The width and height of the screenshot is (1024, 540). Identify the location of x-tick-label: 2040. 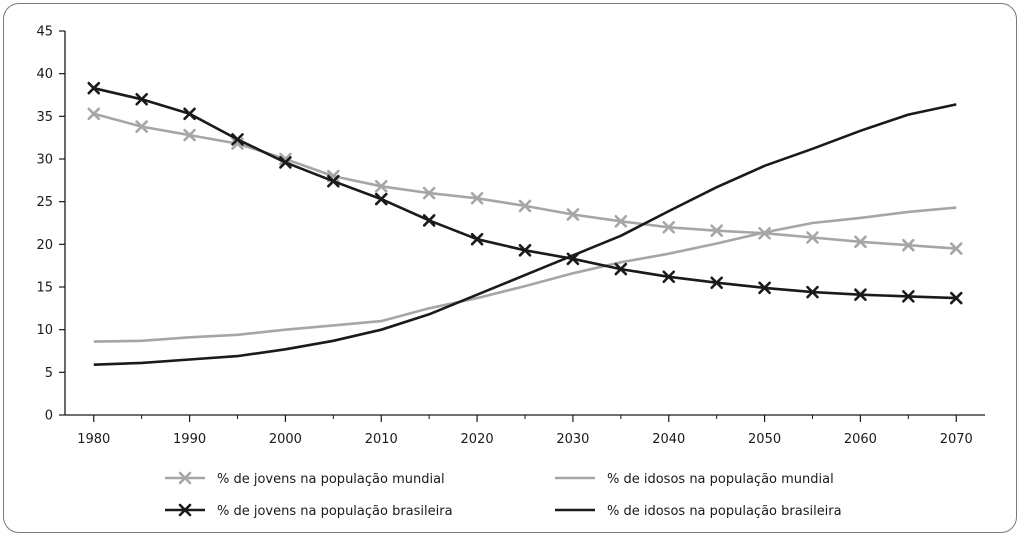
(668, 439).